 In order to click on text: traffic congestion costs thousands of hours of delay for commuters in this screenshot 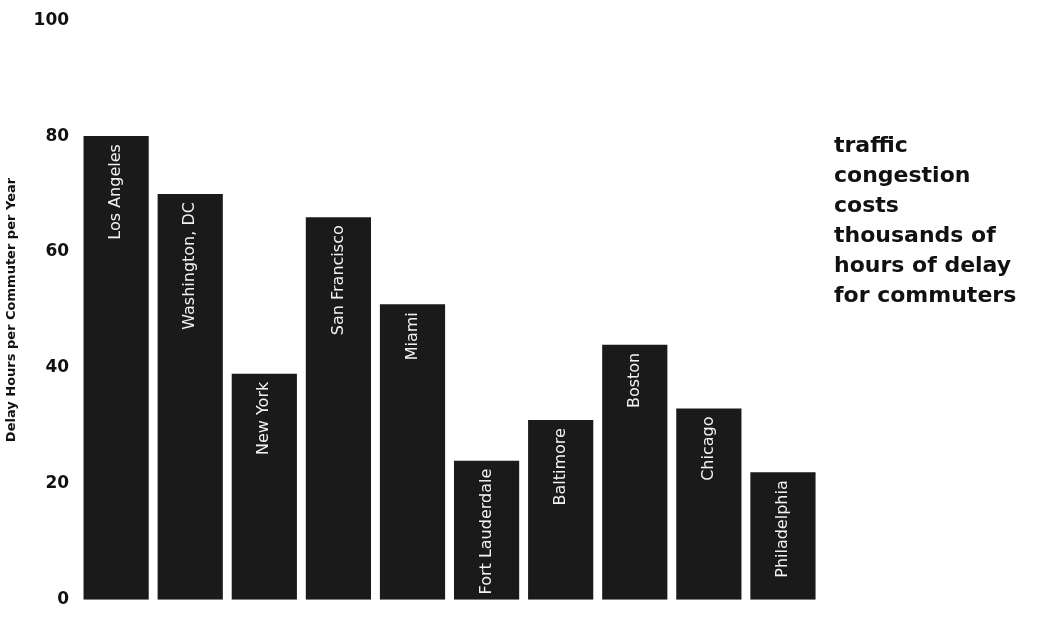, I will do `click(926, 220)`.